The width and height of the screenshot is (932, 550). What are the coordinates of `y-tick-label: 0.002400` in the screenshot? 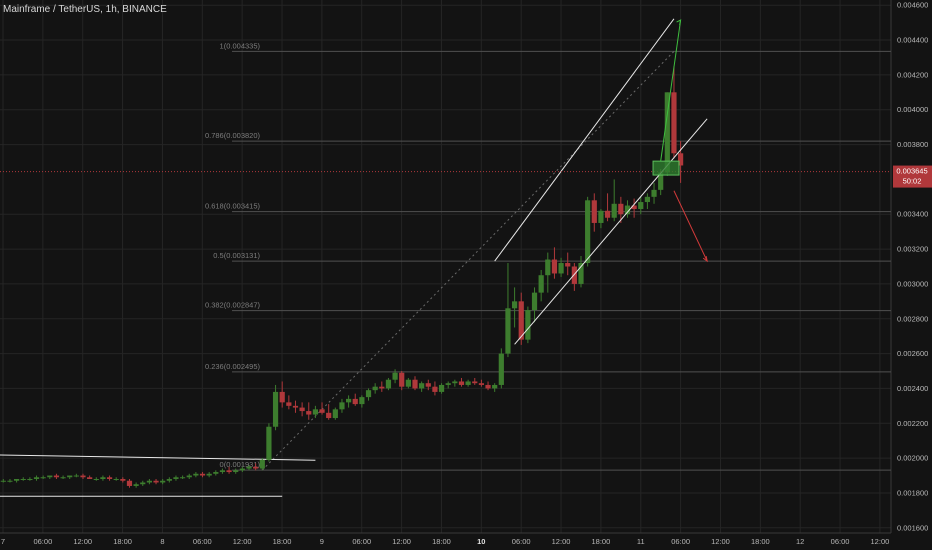 It's located at (912, 388).